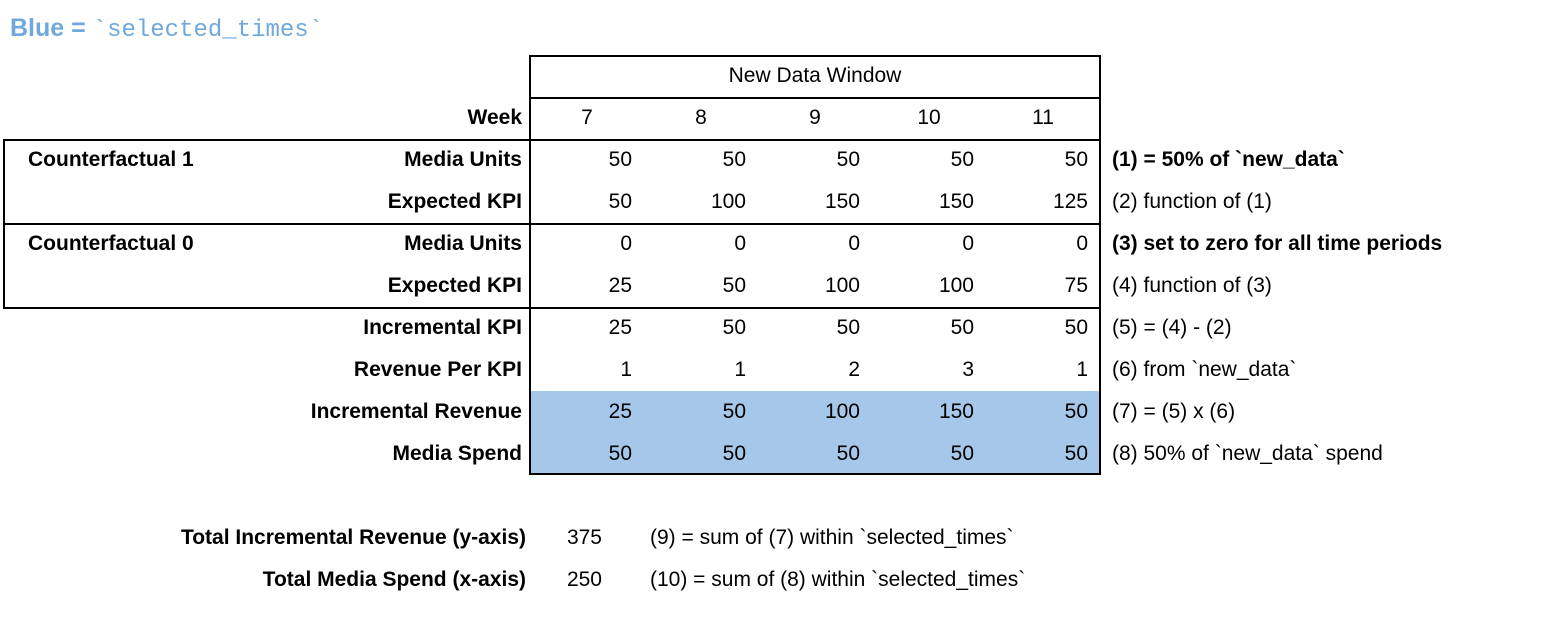 This screenshot has width=1544, height=620. What do you see at coordinates (854, 369) in the screenshot?
I see `table-cell: 2` at bounding box center [854, 369].